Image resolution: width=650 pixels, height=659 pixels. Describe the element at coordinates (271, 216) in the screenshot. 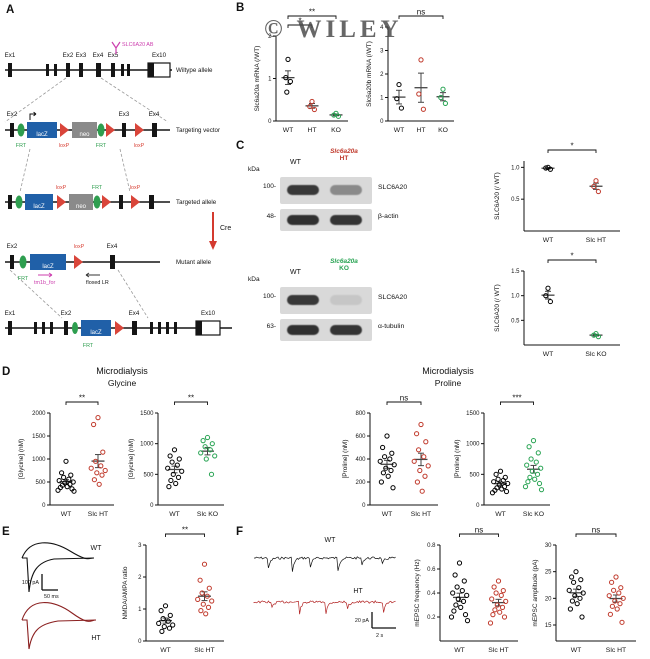

I see `mw-marker: 48-` at that location.